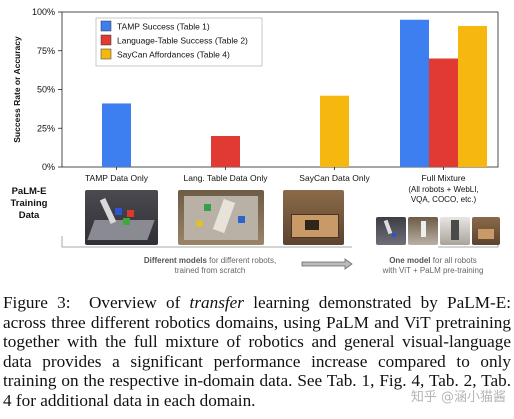  What do you see at coordinates (29, 203) in the screenshot?
I see `training-data-label: PaLM-E Training Data` at bounding box center [29, 203].